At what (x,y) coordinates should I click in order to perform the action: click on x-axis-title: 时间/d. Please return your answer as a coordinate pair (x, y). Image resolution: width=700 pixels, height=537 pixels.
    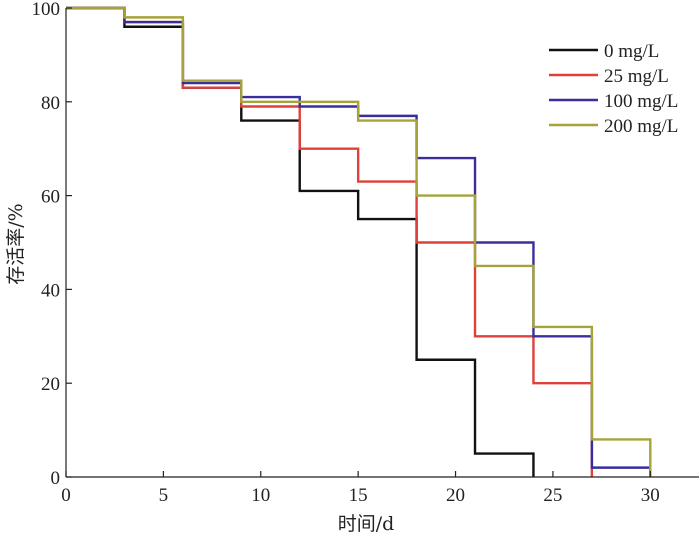
    Looking at the image, I should click on (366, 524).